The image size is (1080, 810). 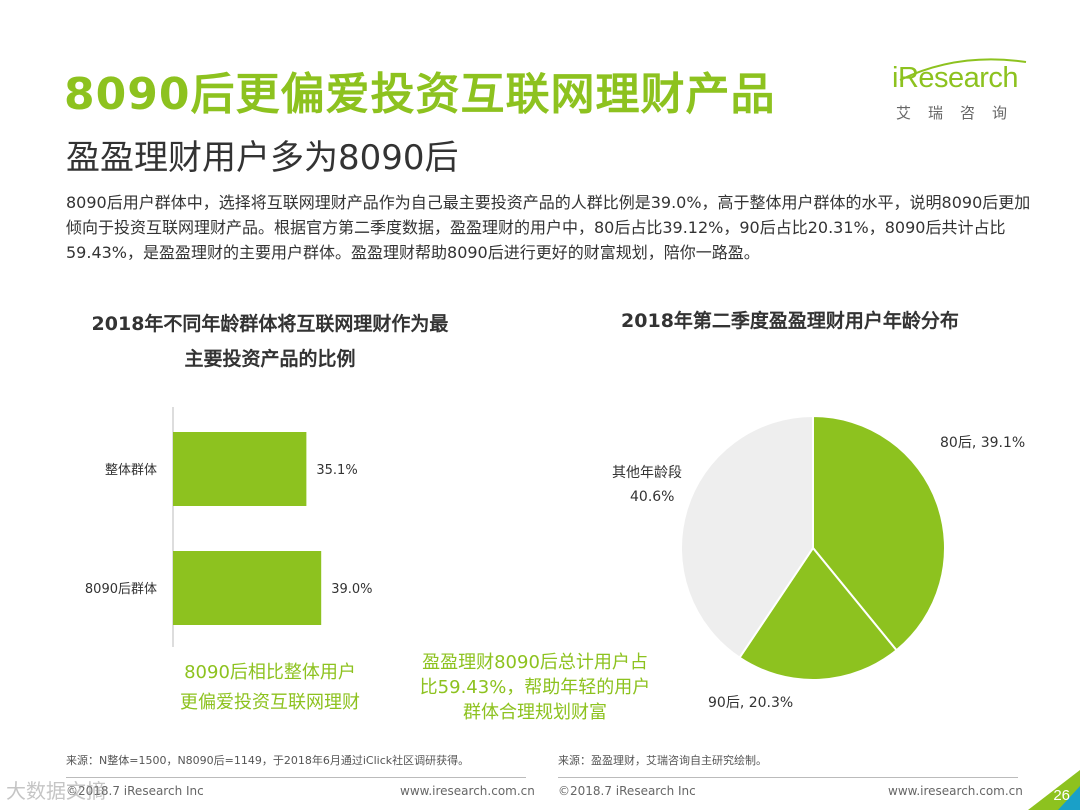 I want to click on pie-label-other-value: 40.6%, so click(x=652, y=497).